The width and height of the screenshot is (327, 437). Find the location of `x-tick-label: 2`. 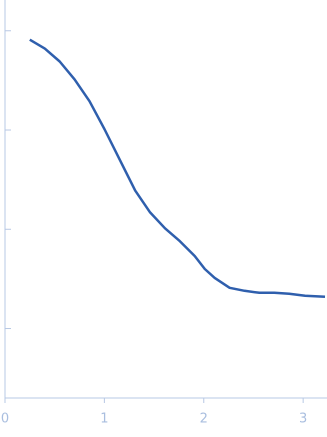

x-tick-label: 2 is located at coordinates (204, 419).